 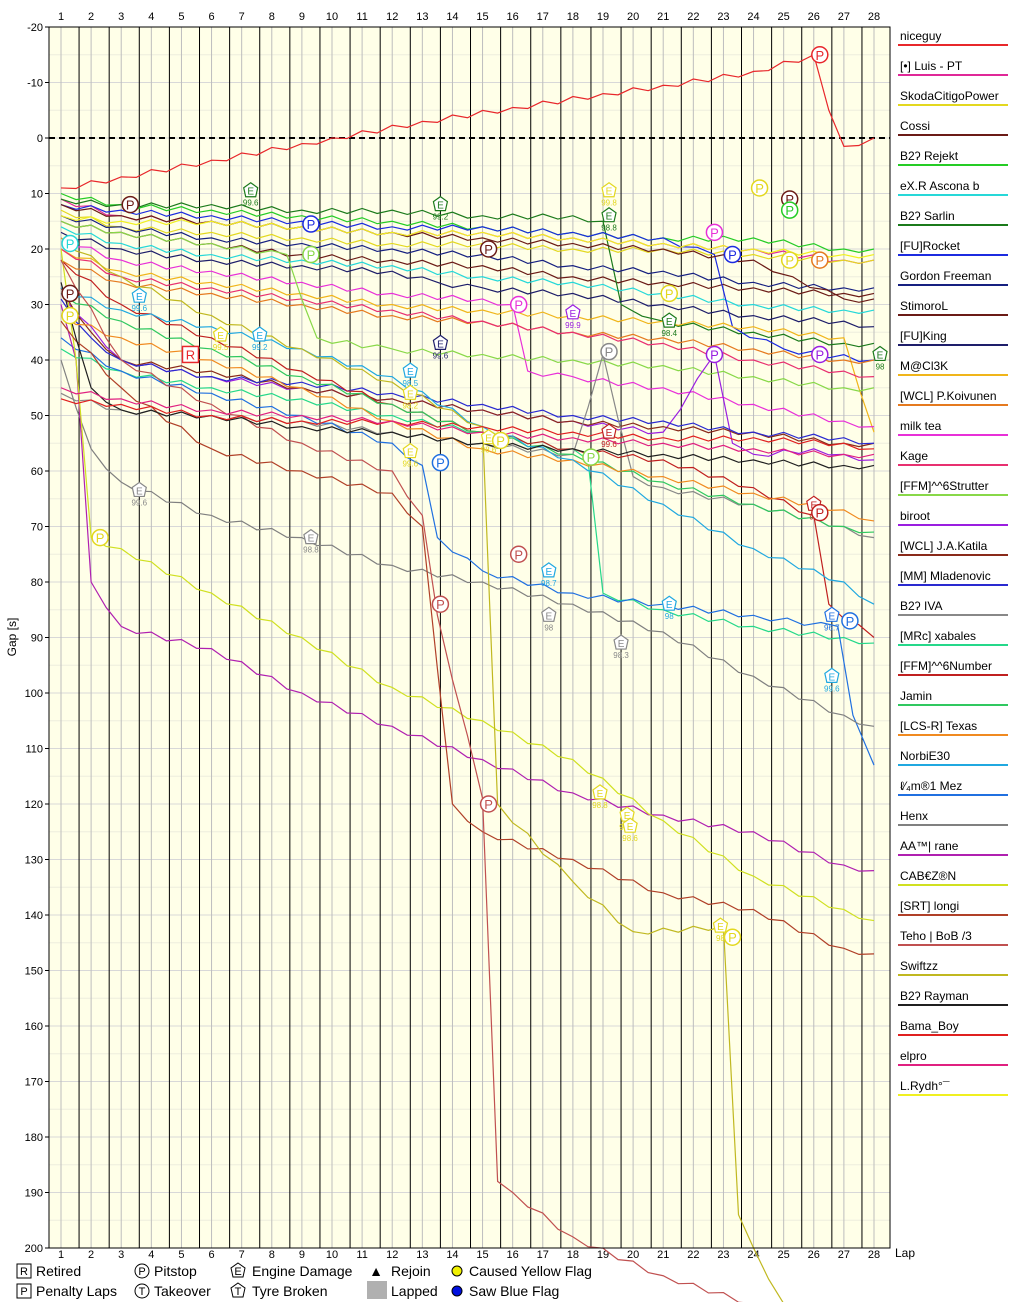 What do you see at coordinates (482, 1255) in the screenshot?
I see `x-tick-label-bottom: 15` at bounding box center [482, 1255].